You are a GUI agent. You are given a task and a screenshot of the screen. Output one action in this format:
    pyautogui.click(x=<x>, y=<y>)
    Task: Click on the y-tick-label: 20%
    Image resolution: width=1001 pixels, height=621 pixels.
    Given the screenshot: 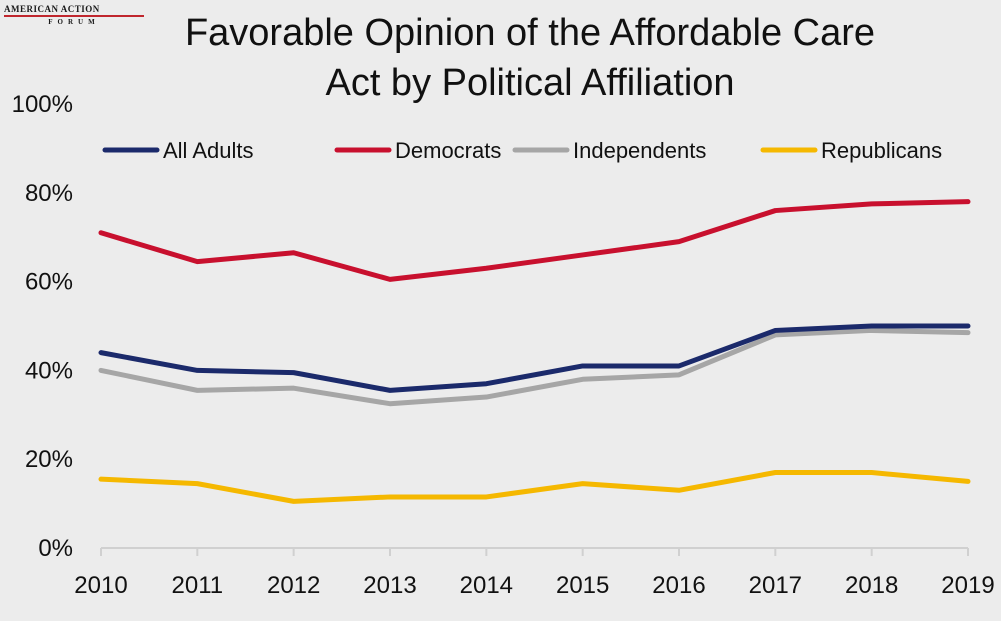 What is the action you would take?
    pyautogui.click(x=49, y=459)
    